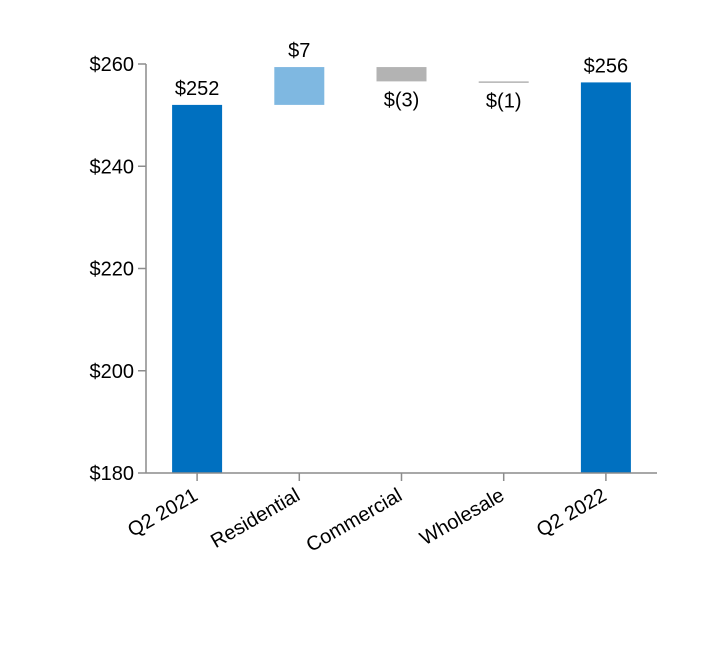 This screenshot has height=645, width=720. What do you see at coordinates (504, 101) in the screenshot?
I see `data-label: $(1)` at bounding box center [504, 101].